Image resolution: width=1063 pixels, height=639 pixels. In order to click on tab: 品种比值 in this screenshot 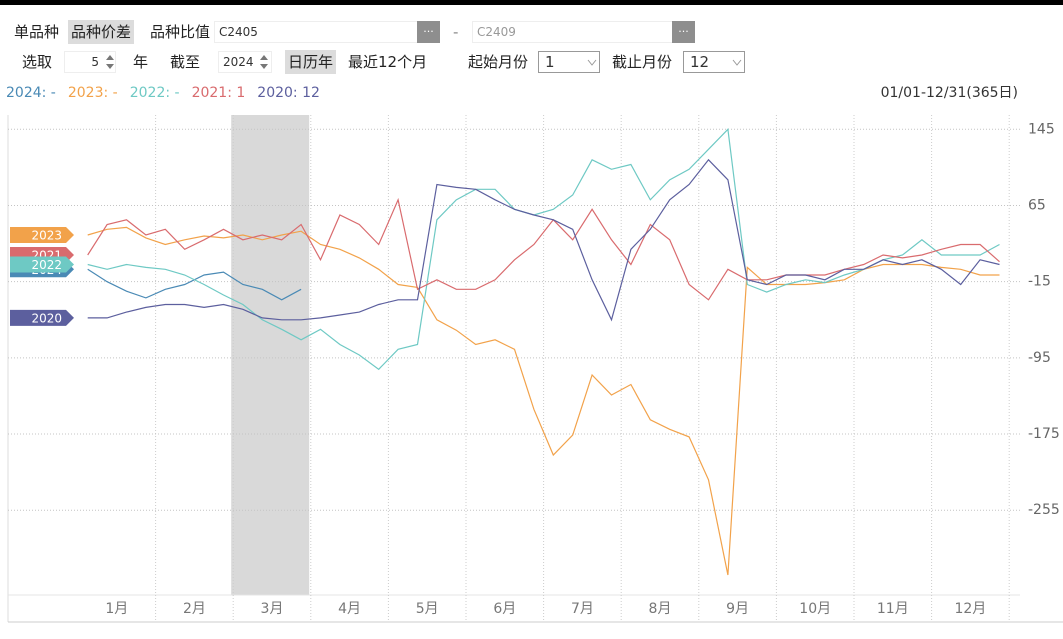, I will do `click(180, 32)`.